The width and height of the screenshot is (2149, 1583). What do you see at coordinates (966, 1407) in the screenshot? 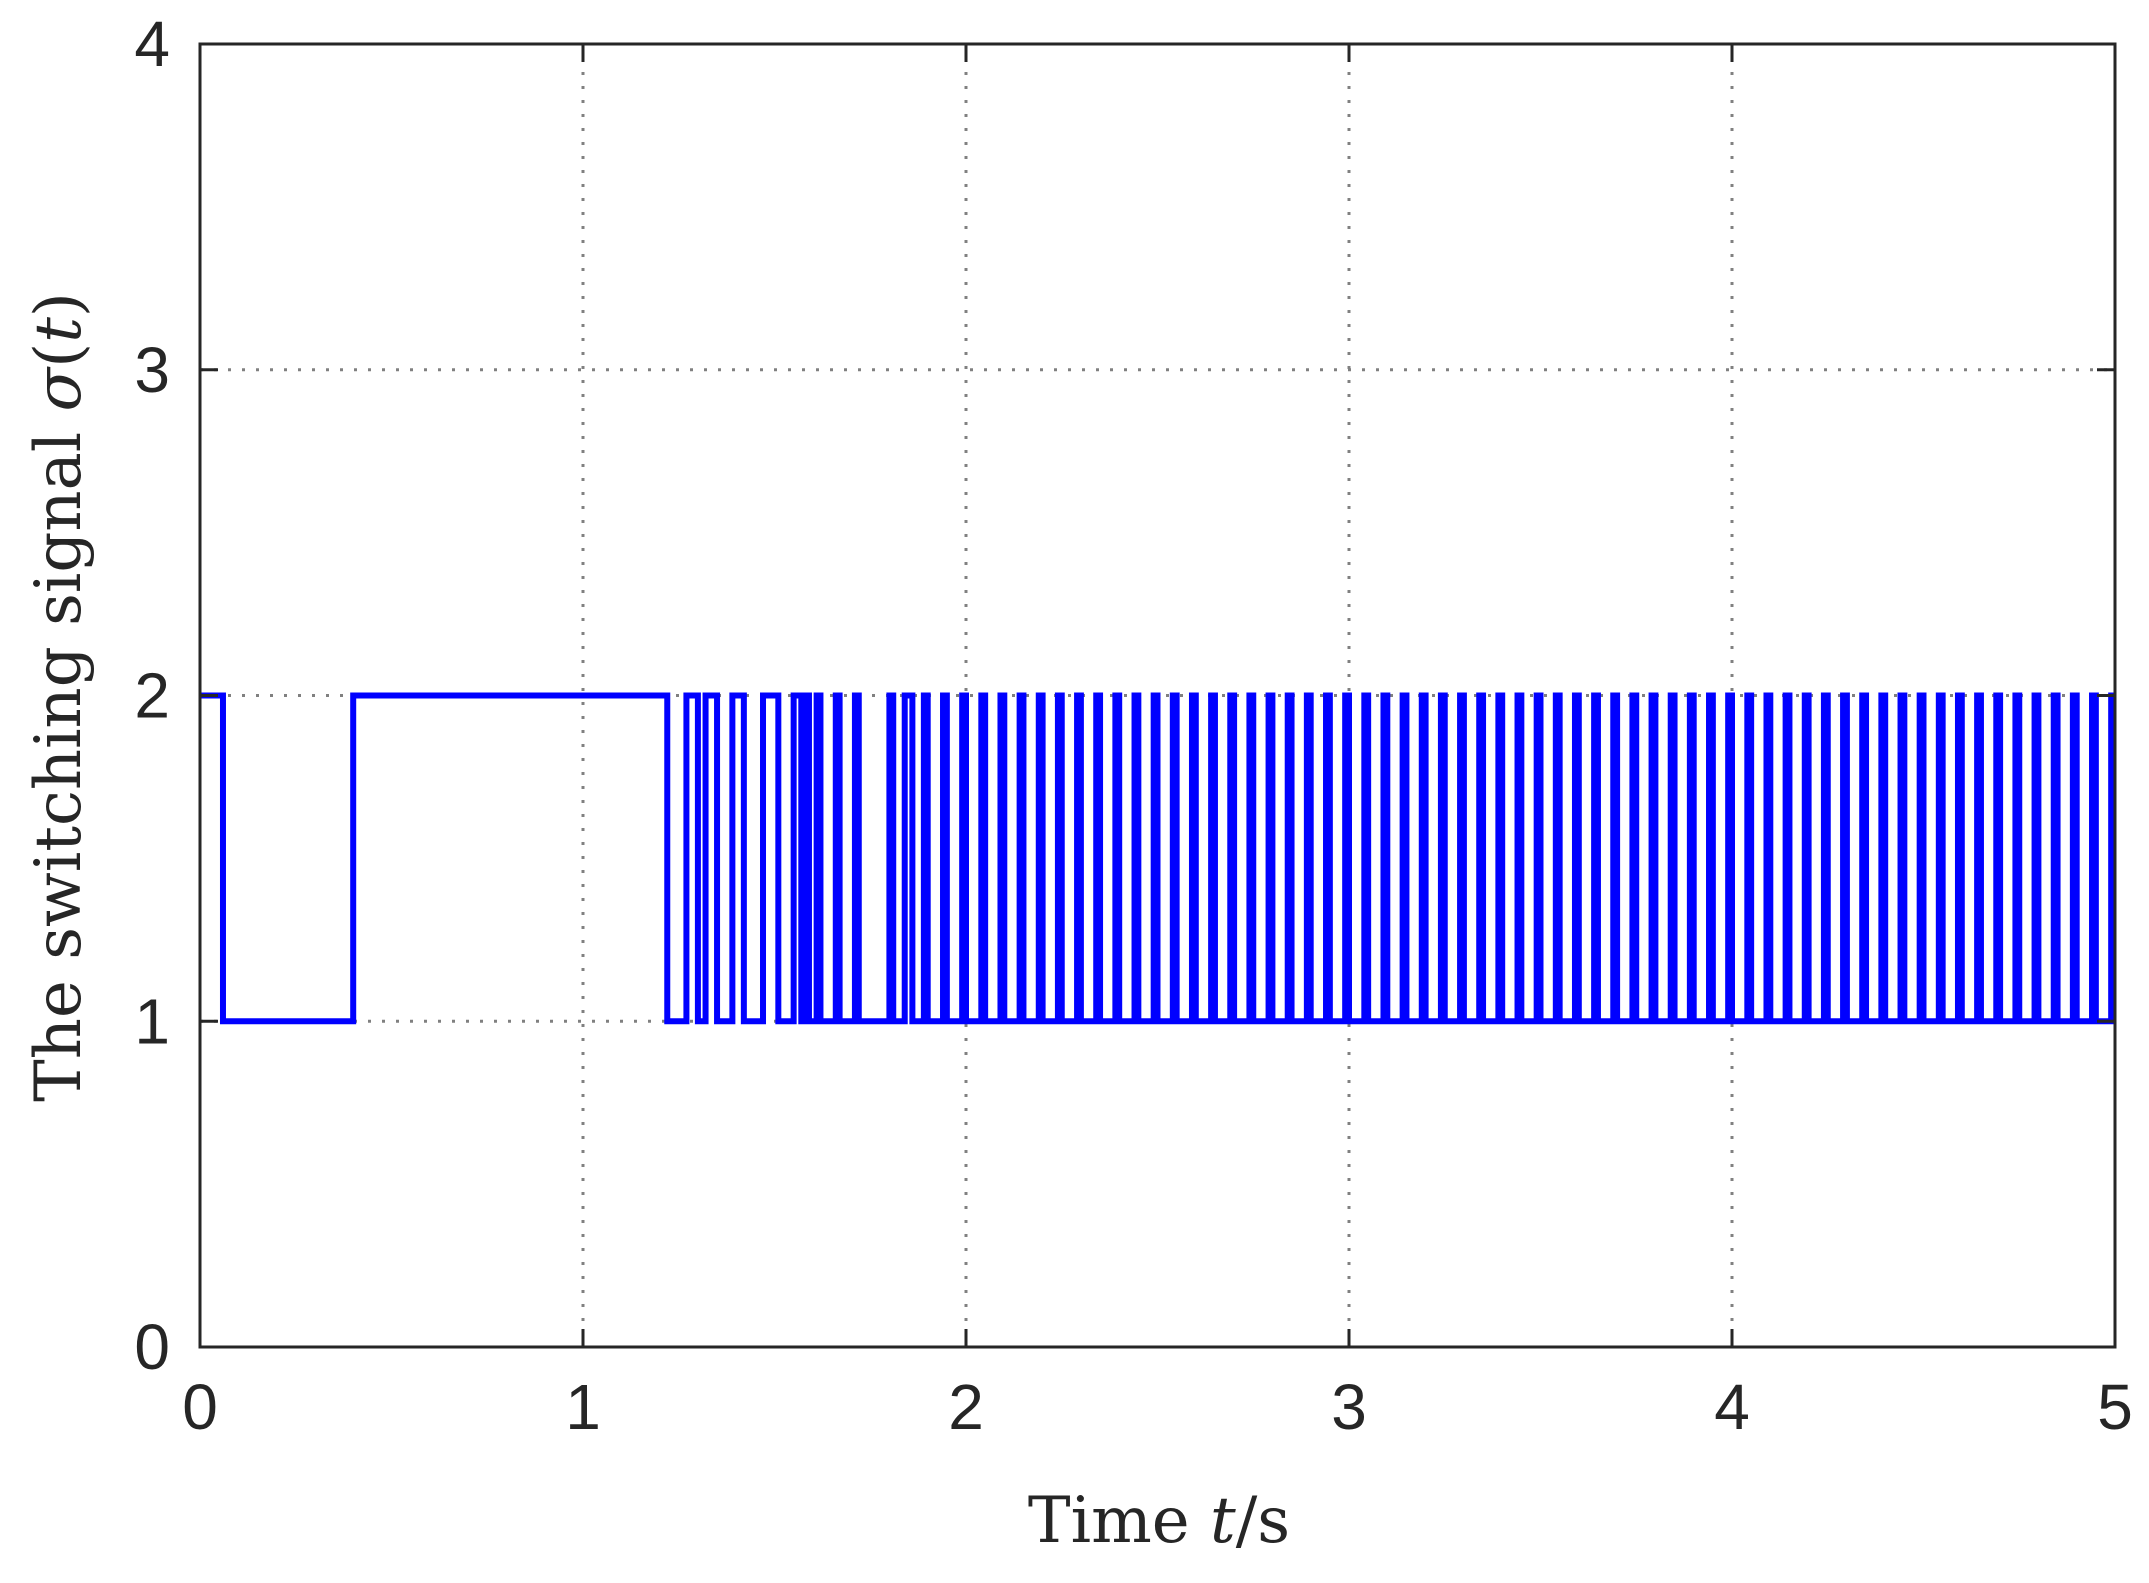
I see `x-tick-label: 2` at bounding box center [966, 1407].